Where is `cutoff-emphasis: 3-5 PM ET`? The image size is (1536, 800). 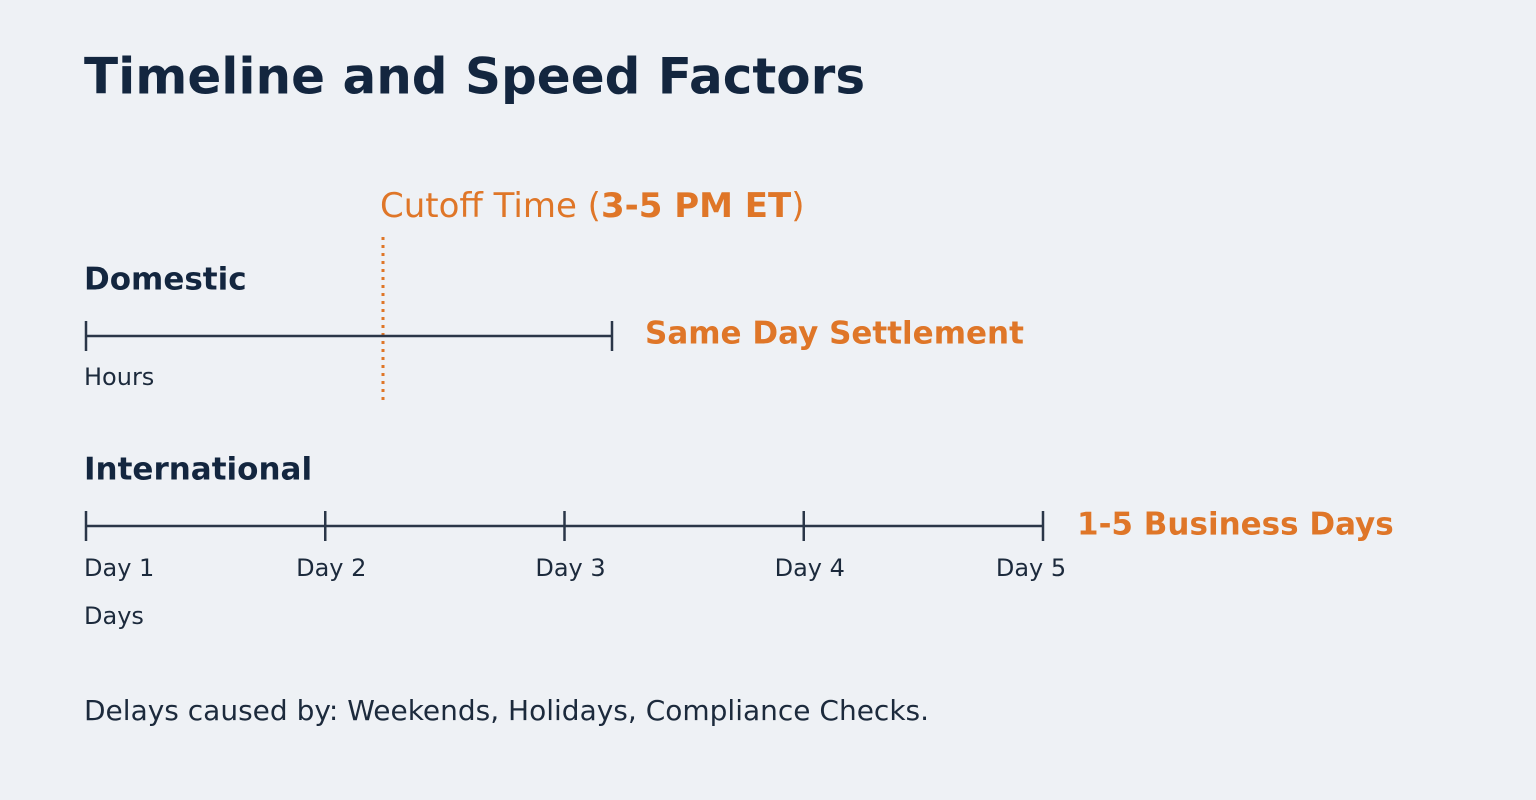
cutoff-emphasis: 3-5 PM ET is located at coordinates (696, 206).